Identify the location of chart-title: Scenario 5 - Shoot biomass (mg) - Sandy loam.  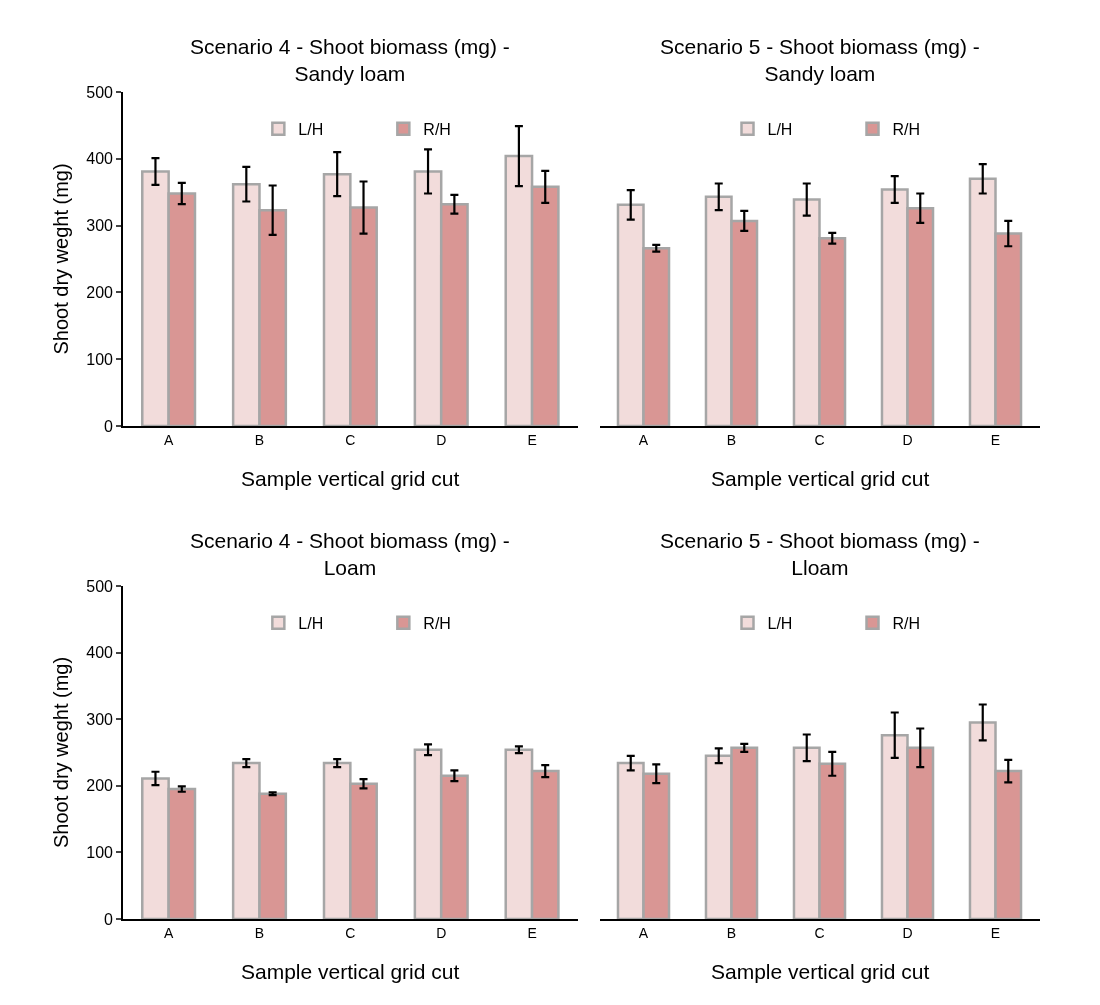
(820, 60).